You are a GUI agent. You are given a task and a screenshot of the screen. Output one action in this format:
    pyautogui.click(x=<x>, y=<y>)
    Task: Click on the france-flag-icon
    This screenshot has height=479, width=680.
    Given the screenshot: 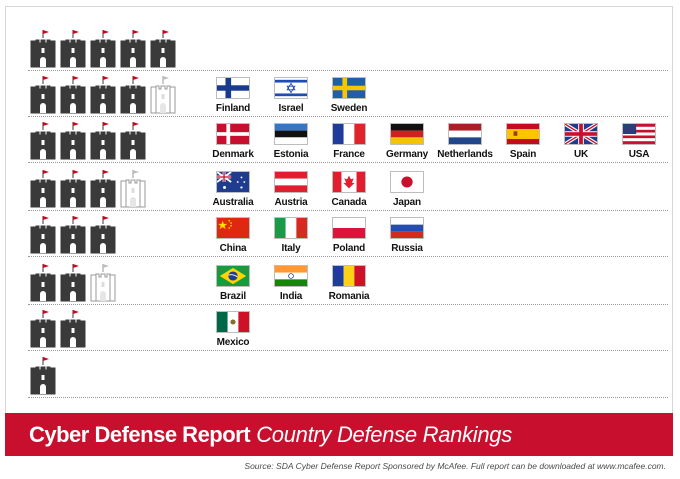 What is the action you would take?
    pyautogui.click(x=349, y=134)
    